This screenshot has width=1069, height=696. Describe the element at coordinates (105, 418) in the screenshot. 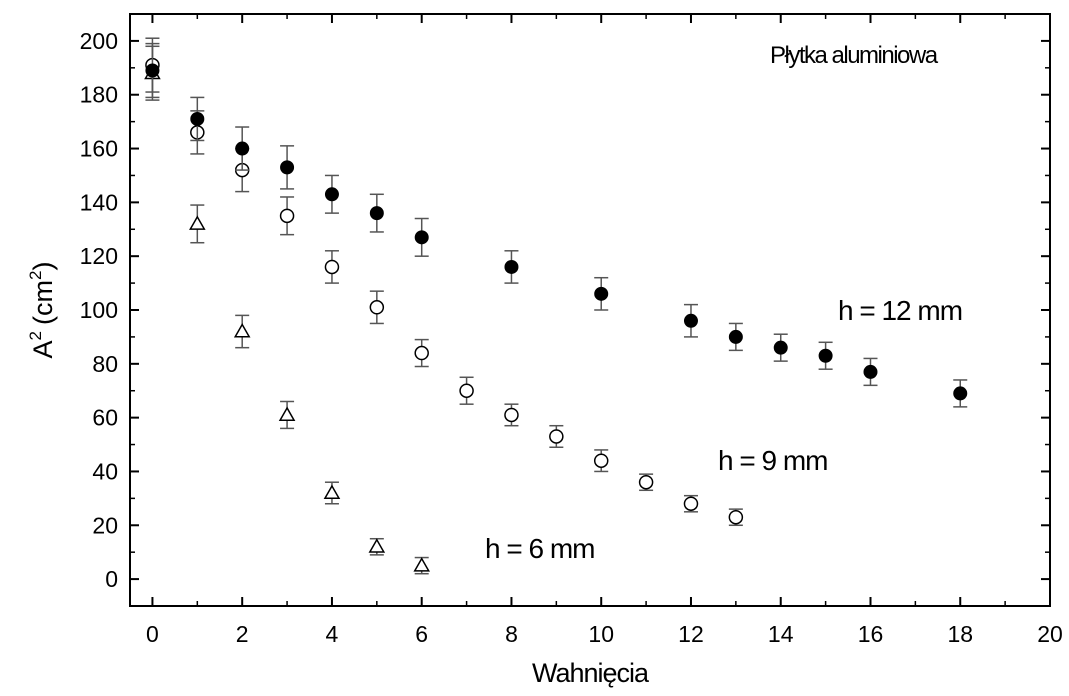

I see `y-tick-label: 60` at that location.